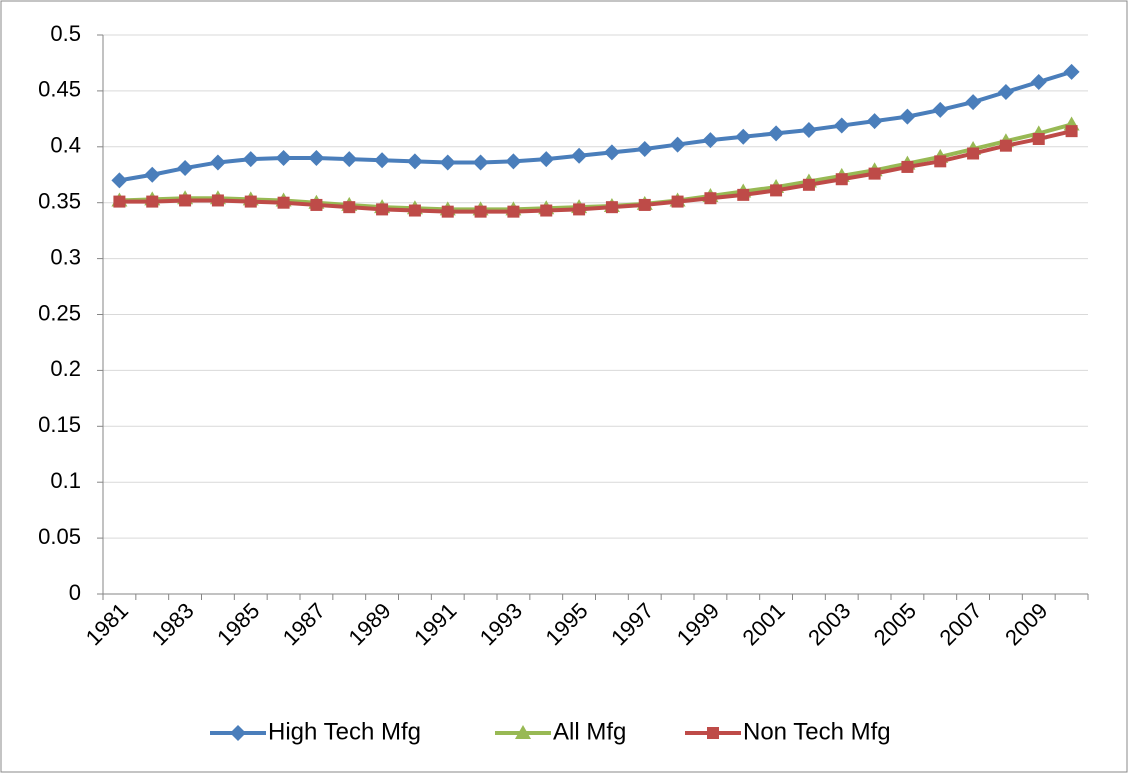 This screenshot has width=1129, height=774. Describe the element at coordinates (59, 89) in the screenshot. I see `y-tick-label: 0.45` at that location.